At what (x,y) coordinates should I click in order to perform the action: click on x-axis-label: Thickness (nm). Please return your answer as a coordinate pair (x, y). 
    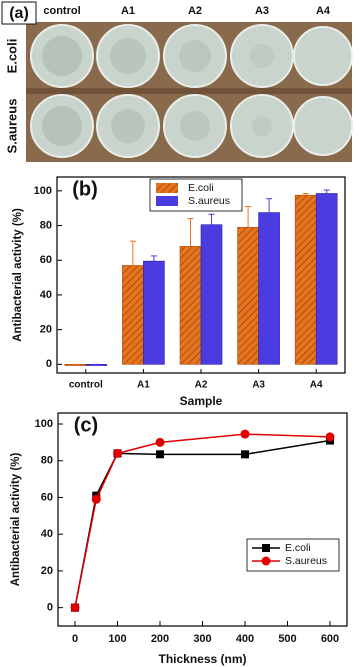
    Looking at the image, I should click on (202, 659).